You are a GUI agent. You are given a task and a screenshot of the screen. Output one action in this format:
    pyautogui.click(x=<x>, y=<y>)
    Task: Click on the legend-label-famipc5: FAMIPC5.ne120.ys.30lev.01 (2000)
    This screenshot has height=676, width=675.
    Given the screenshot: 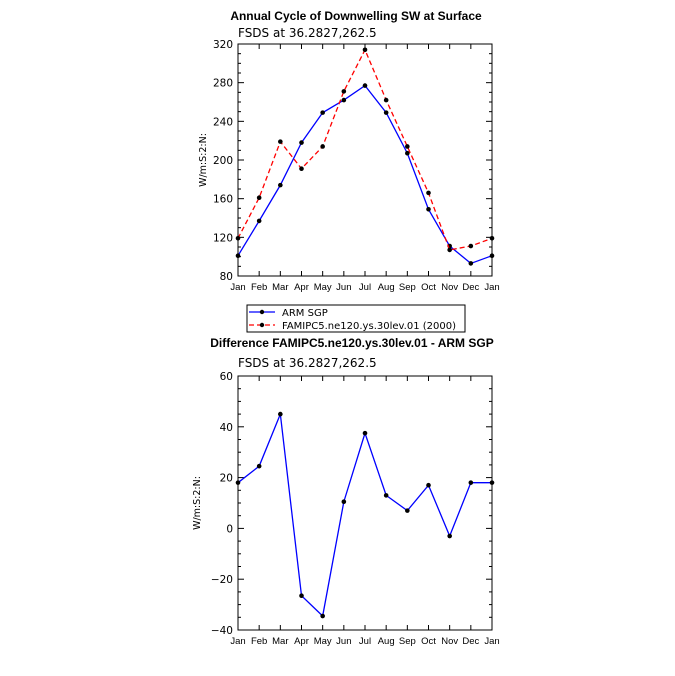 What is the action you would take?
    pyautogui.click(x=369, y=326)
    